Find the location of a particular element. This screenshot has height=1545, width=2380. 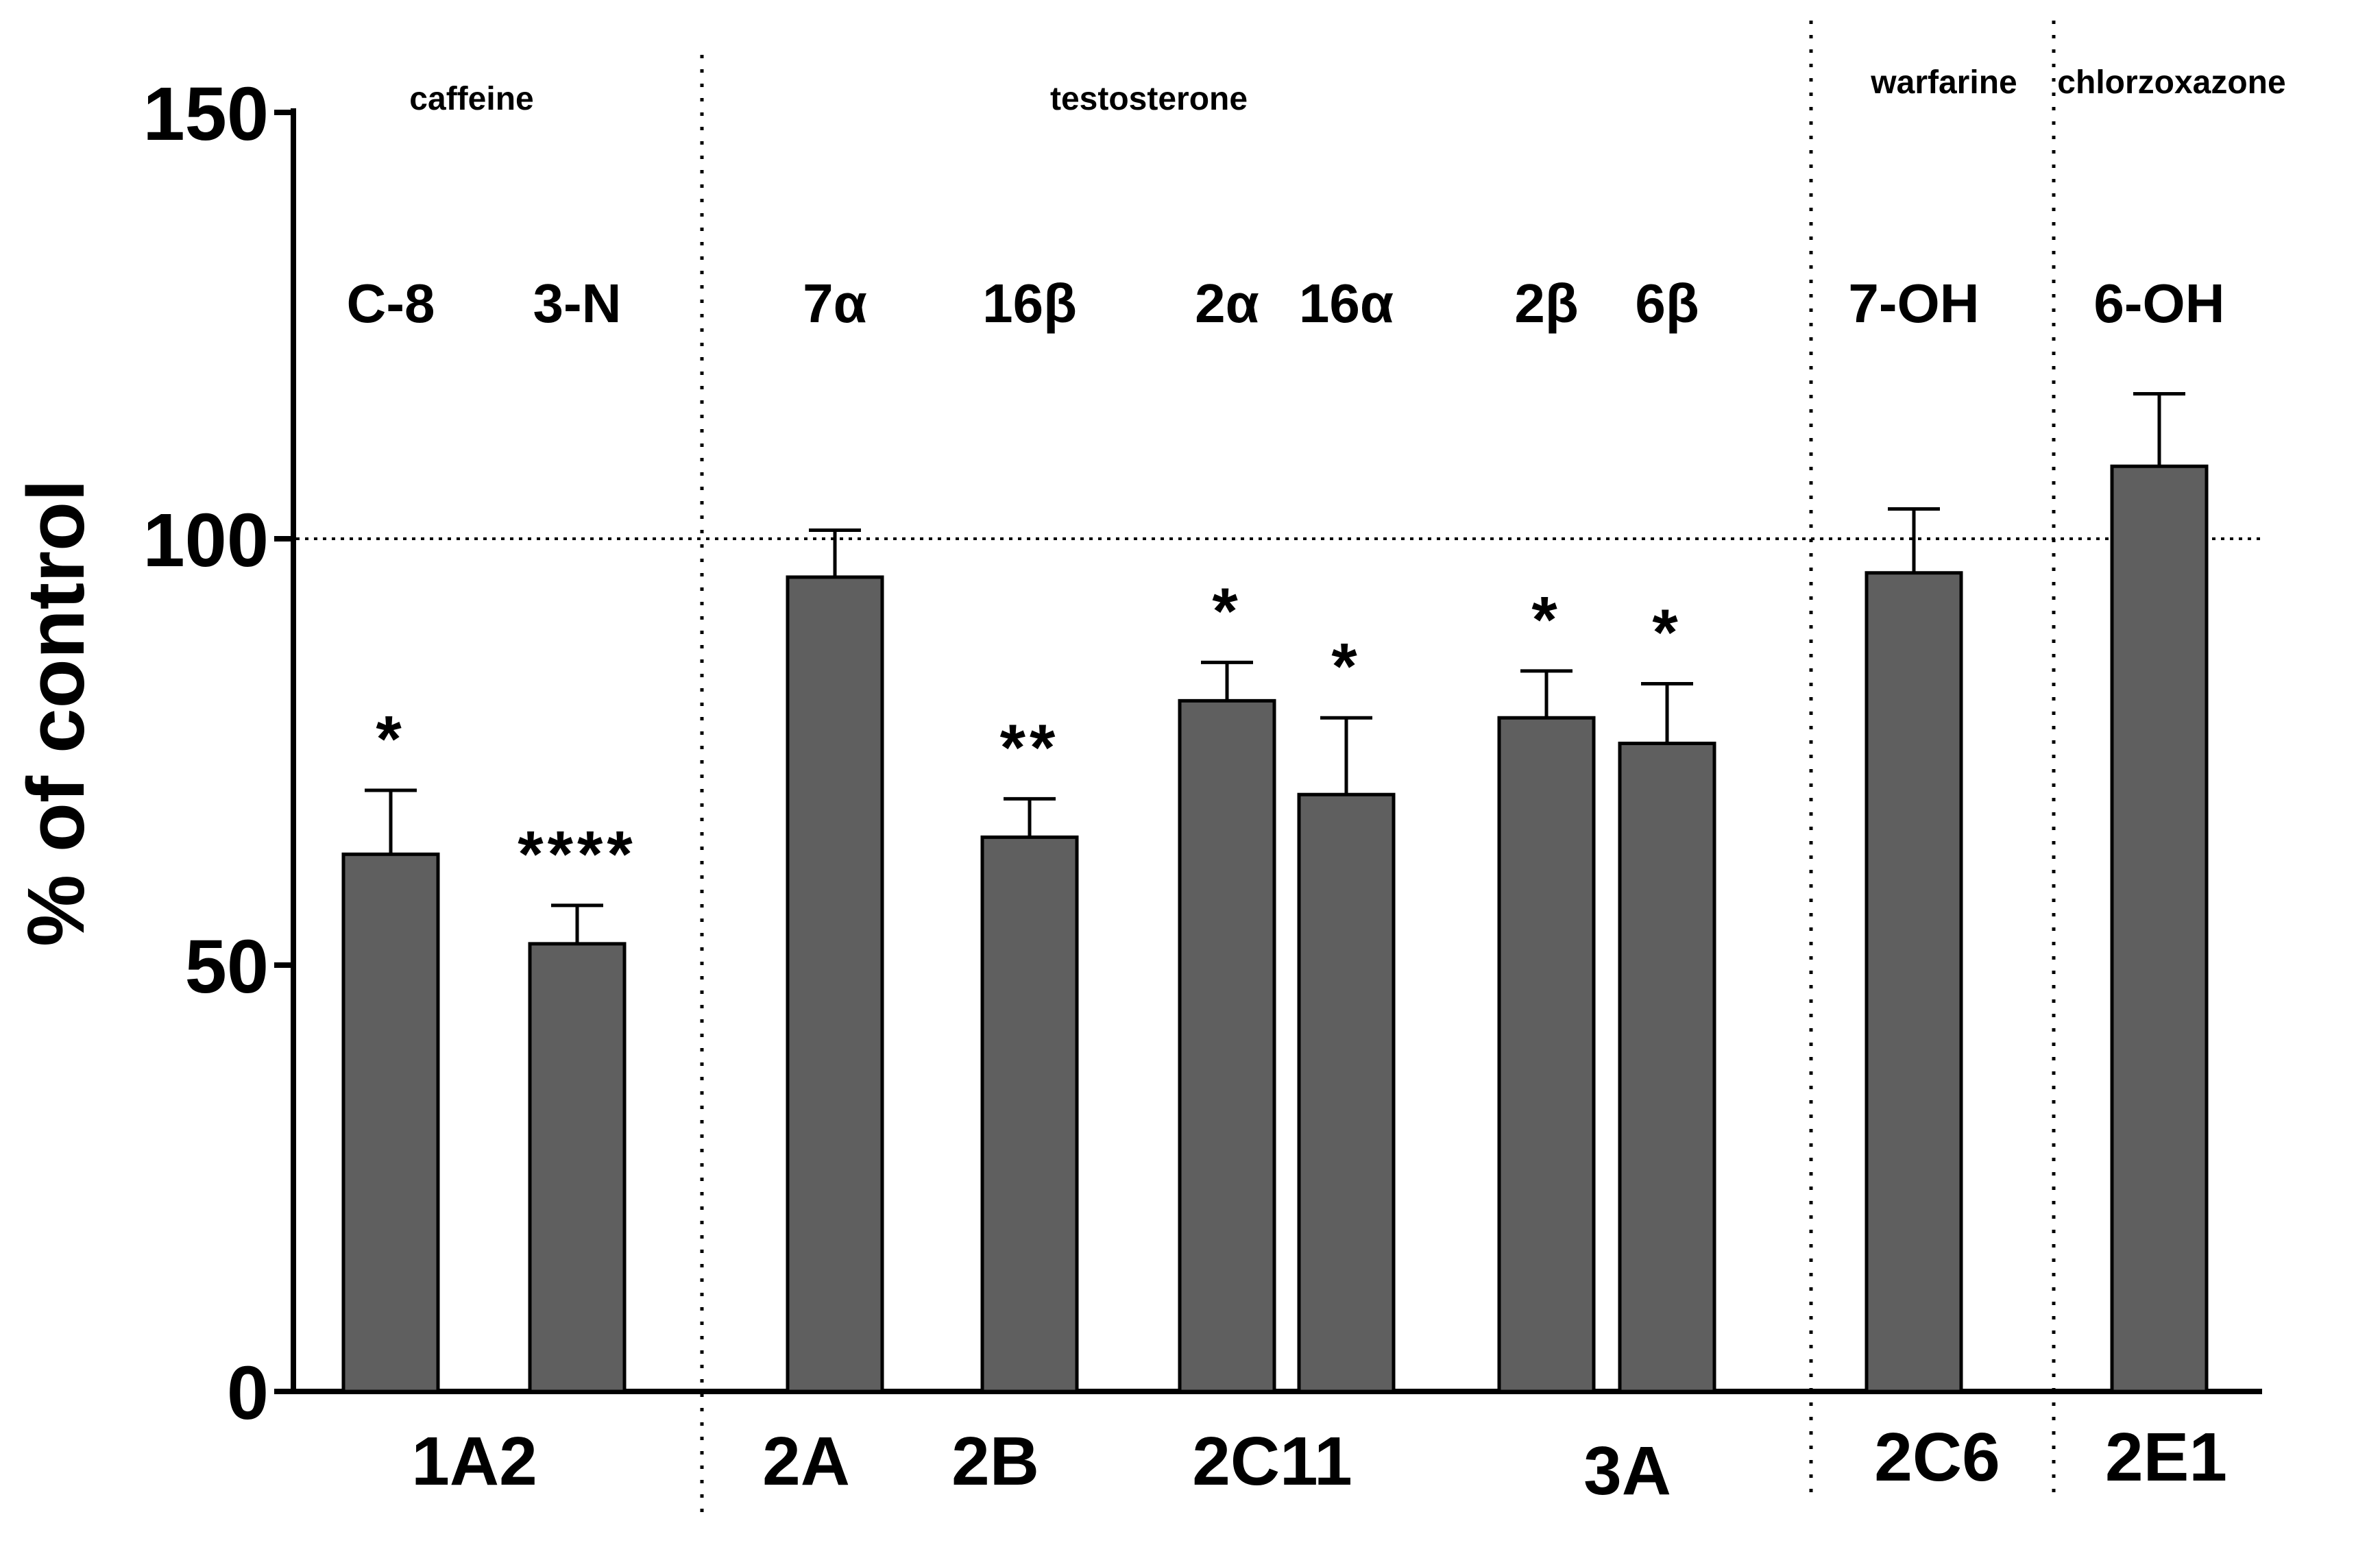

substrate-label-warfarine: warfarine is located at coordinates (1943, 82).